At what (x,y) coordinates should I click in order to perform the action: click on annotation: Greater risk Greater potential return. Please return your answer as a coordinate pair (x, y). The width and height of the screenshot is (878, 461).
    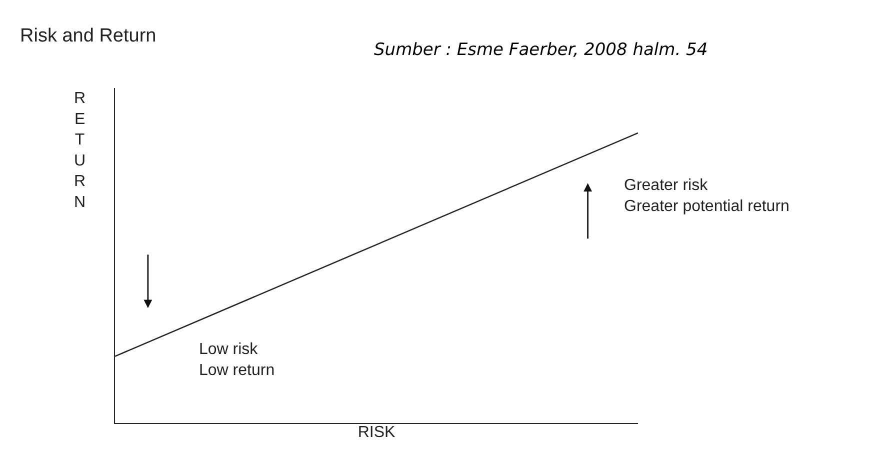
    Looking at the image, I should click on (707, 196).